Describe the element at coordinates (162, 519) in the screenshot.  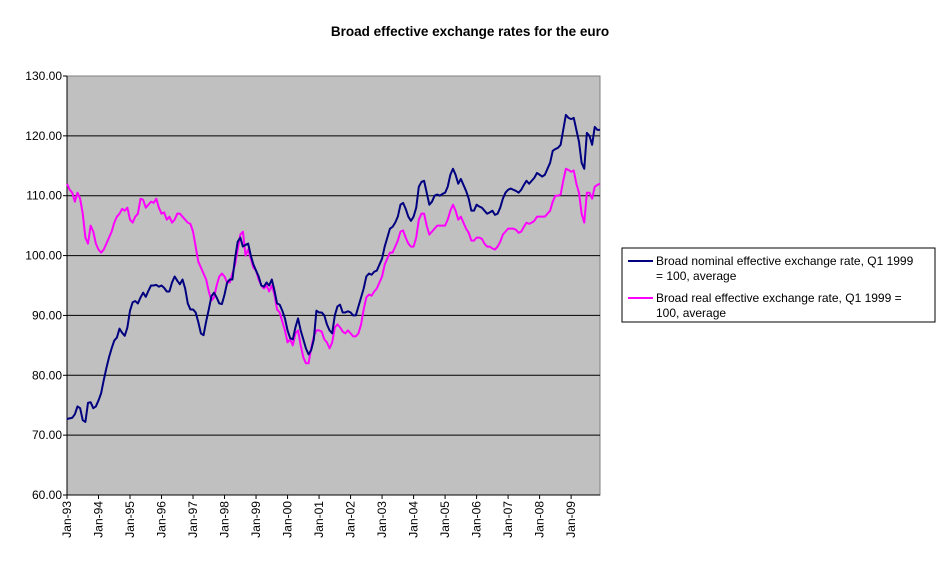
I see `x-tick-label: Jan-96` at that location.